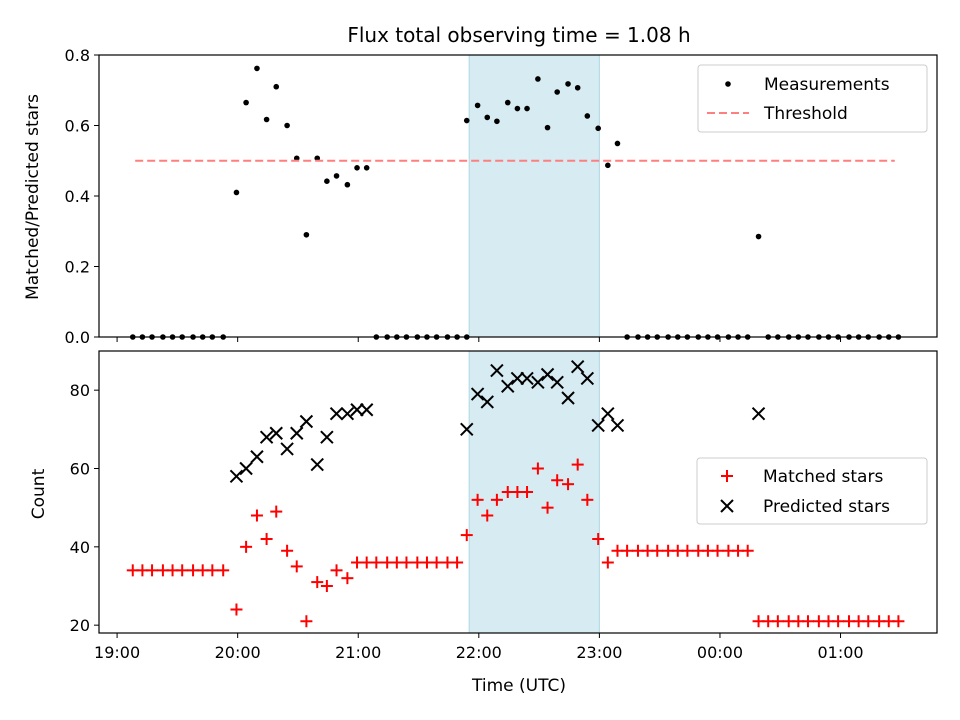  Describe the element at coordinates (728, 84) in the screenshot. I see `legend-measurements-marker` at that location.